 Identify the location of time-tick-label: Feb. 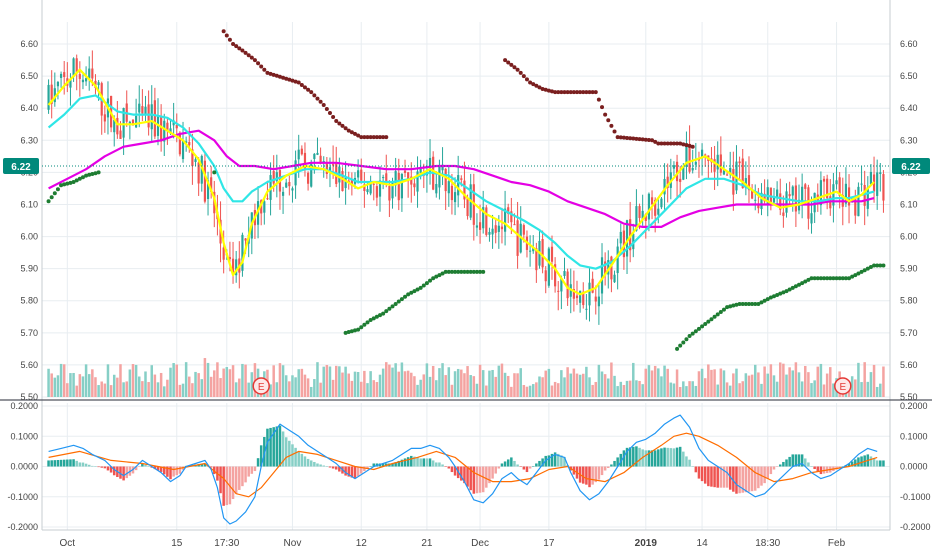
(837, 543).